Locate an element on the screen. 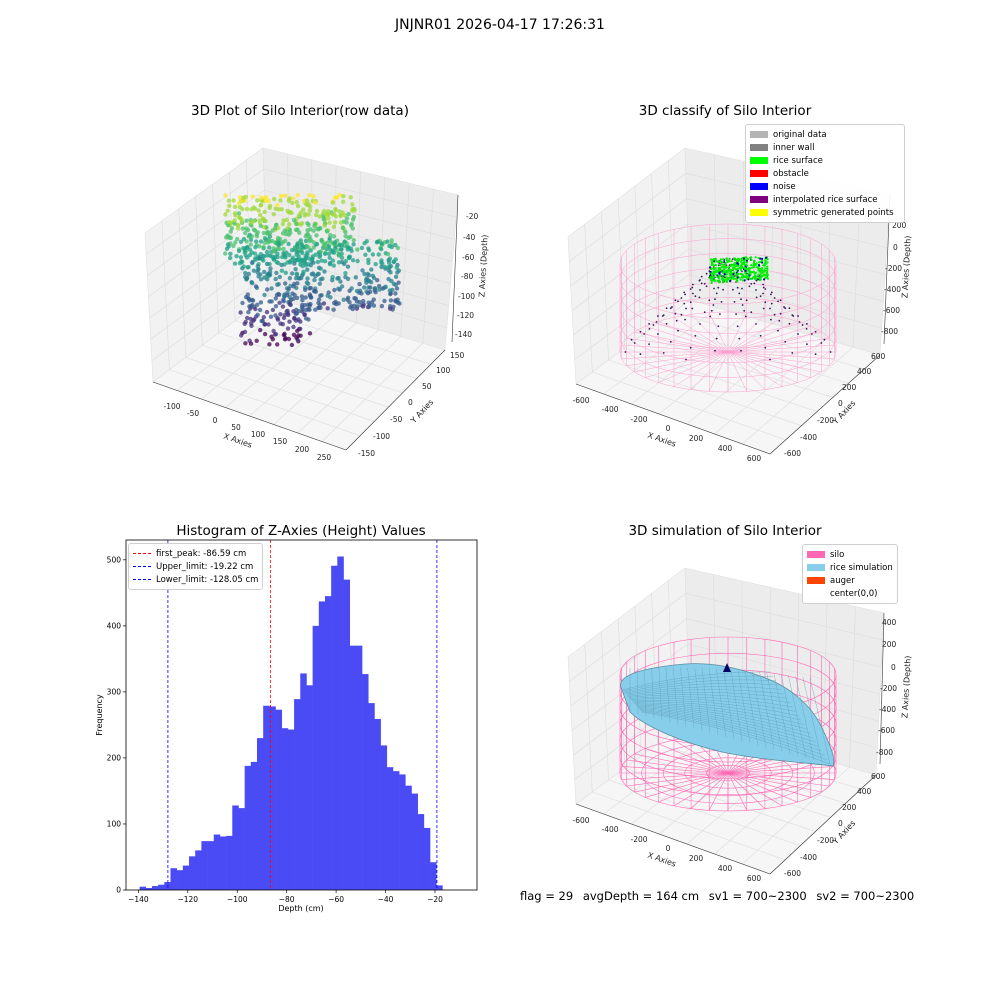 This screenshot has width=1000, height=1000. simulation-y-tick: 0 is located at coordinates (840, 823).